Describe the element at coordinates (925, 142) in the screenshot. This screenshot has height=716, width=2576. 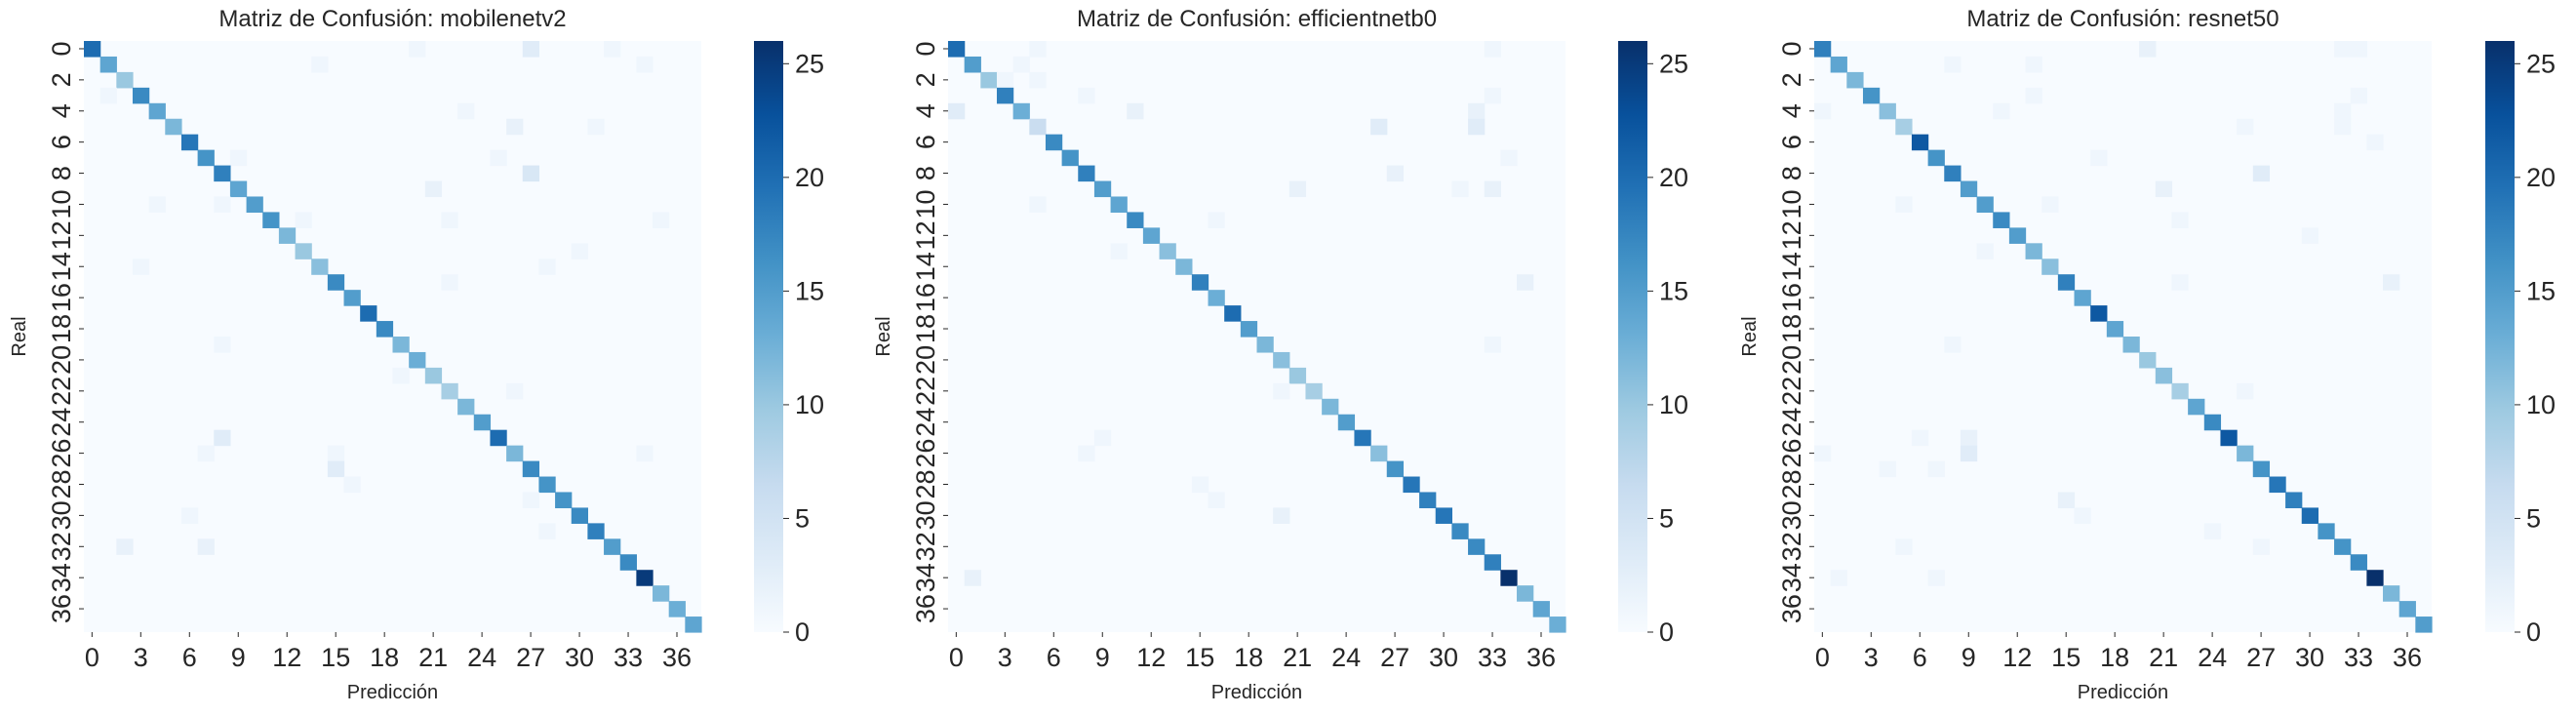
I see `y-tick-label: 6` at that location.